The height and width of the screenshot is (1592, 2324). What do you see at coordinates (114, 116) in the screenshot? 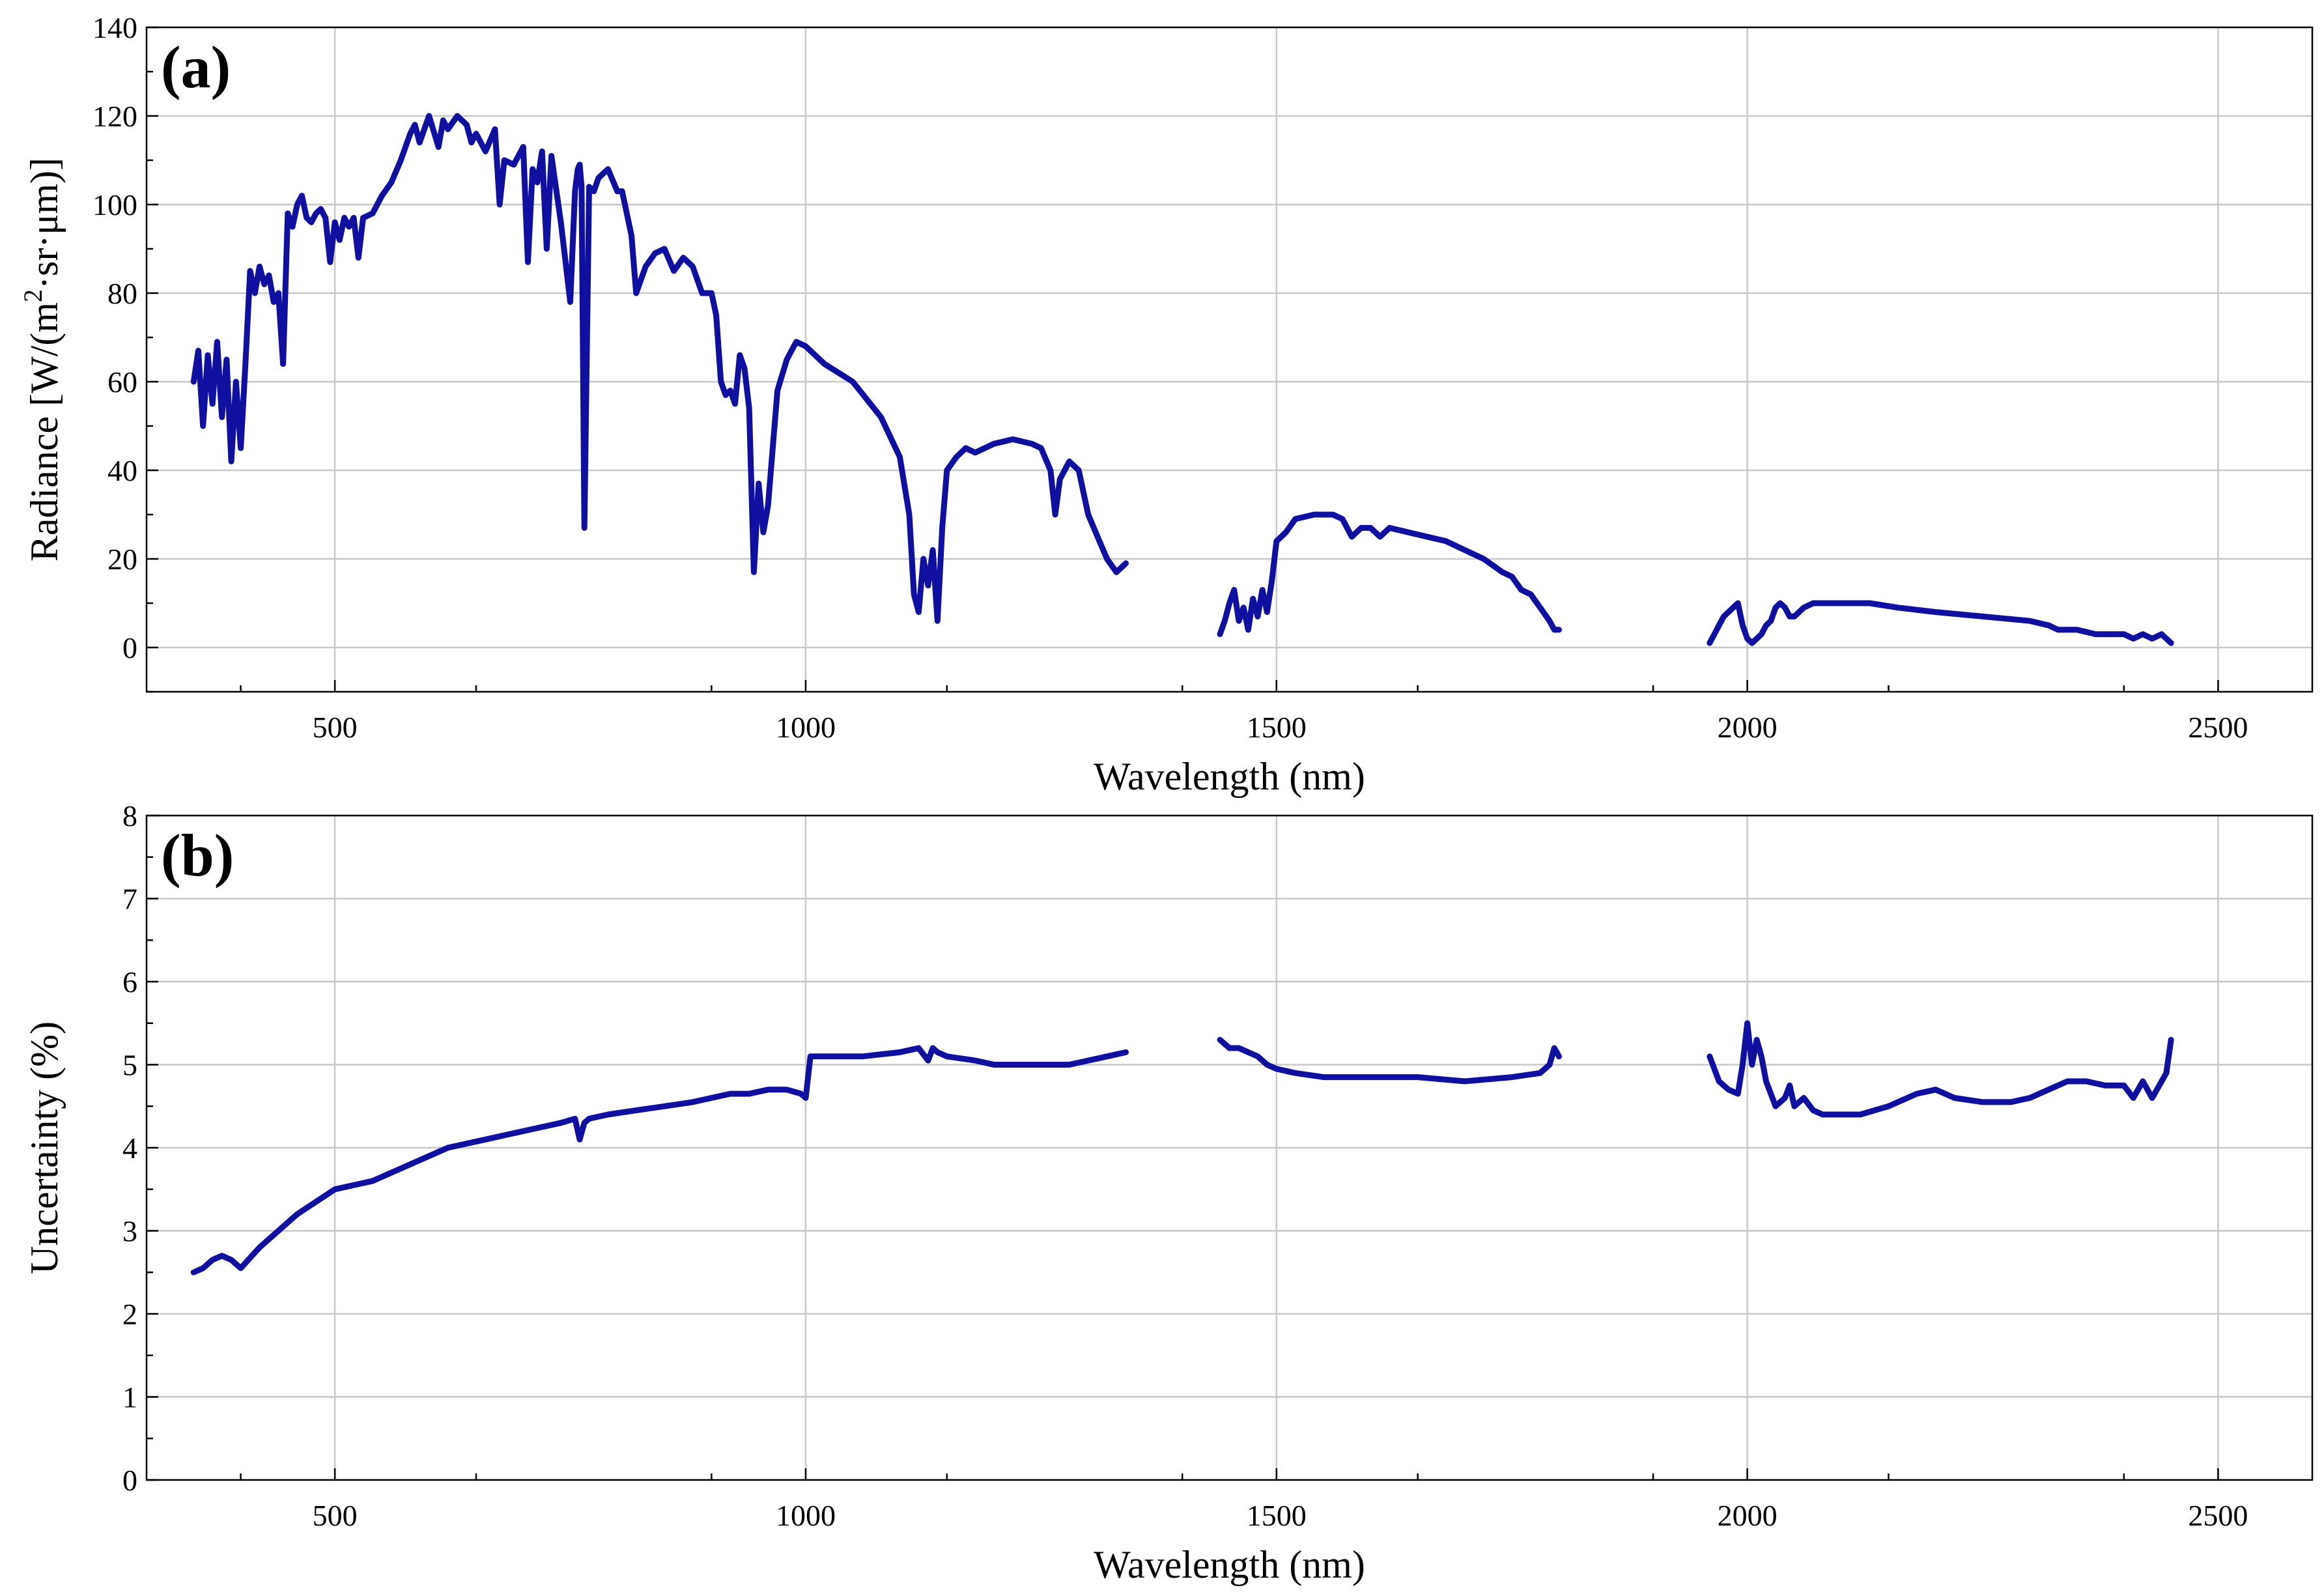
I see `y-tick-label: 120` at bounding box center [114, 116].